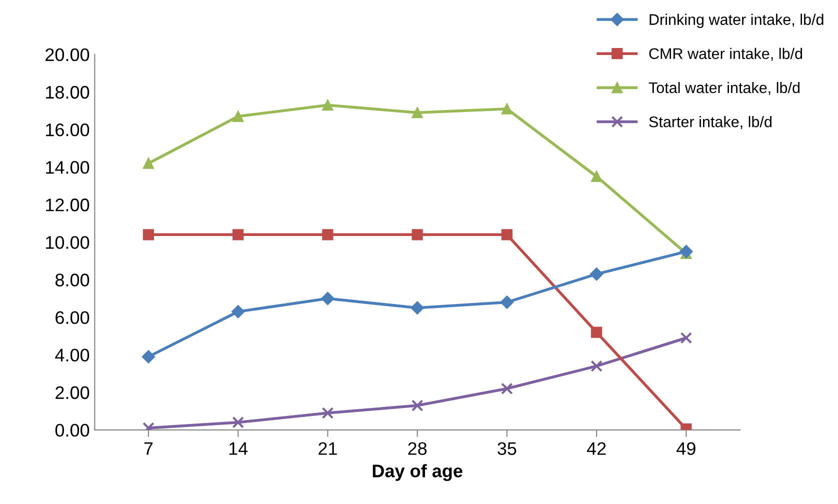 The height and width of the screenshot is (504, 838). What do you see at coordinates (737, 21) in the screenshot?
I see `legend-label: Drinking water intake, lb/d` at bounding box center [737, 21].